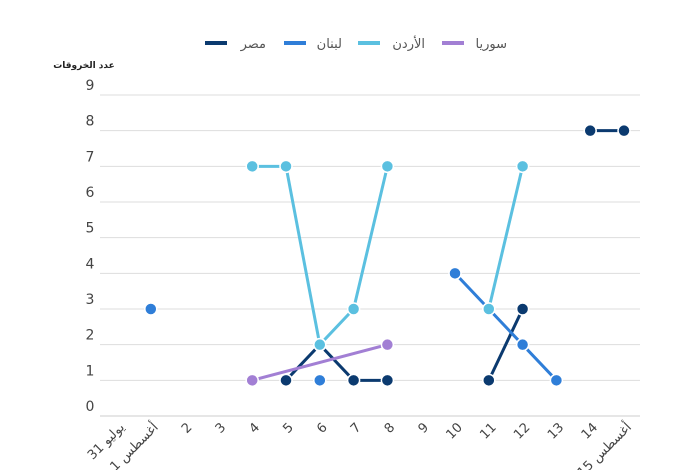  Describe the element at coordinates (603, 444) in the screenshot. I see `x-tick-label: 15 أغسطس` at that location.